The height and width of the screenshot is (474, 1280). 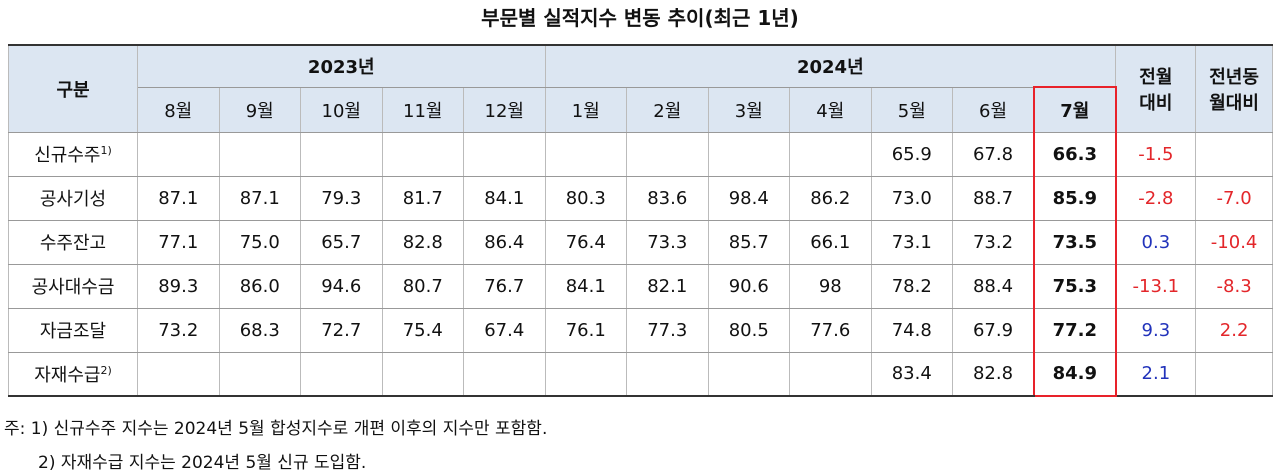 What do you see at coordinates (1156, 374) in the screenshot?
I see `mom-cell: 2.1` at bounding box center [1156, 374].